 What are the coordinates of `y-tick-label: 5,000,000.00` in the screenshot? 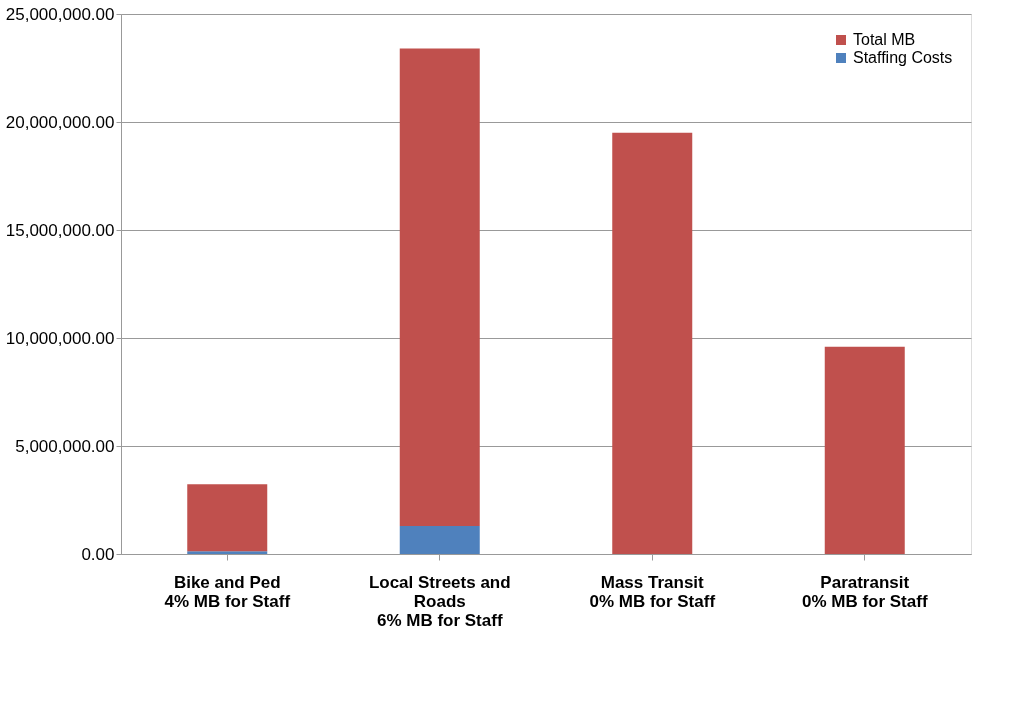 It's located at (65, 446).